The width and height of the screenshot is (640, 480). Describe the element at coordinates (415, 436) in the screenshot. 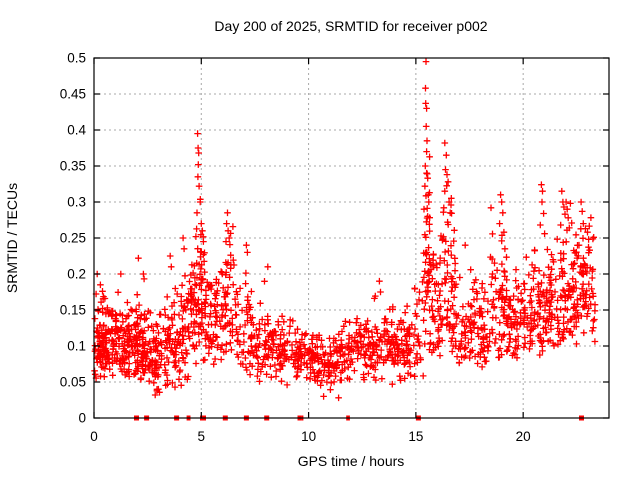

I see `x-tick-label: 15` at that location.